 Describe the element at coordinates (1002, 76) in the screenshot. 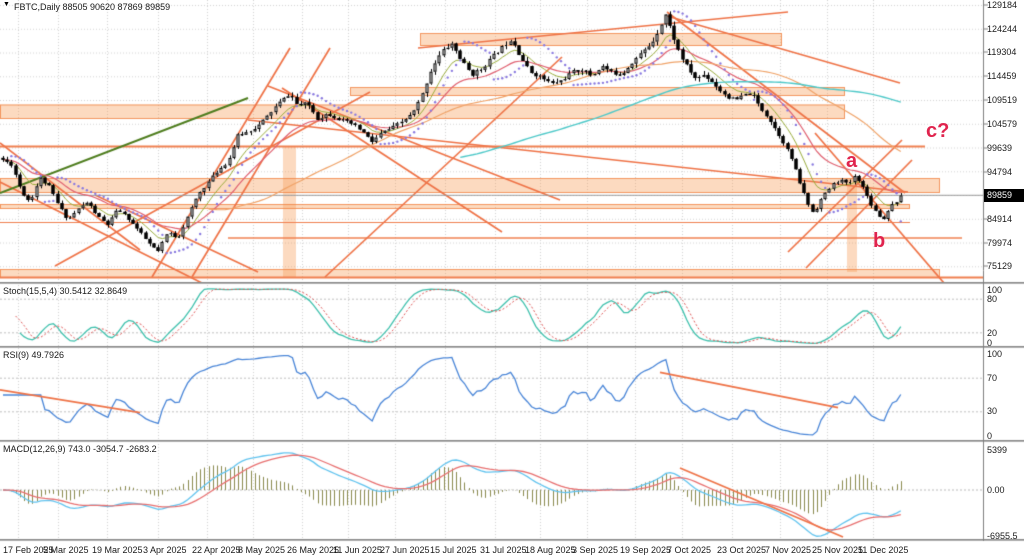

I see `price-axis-label: 114459` at that location.